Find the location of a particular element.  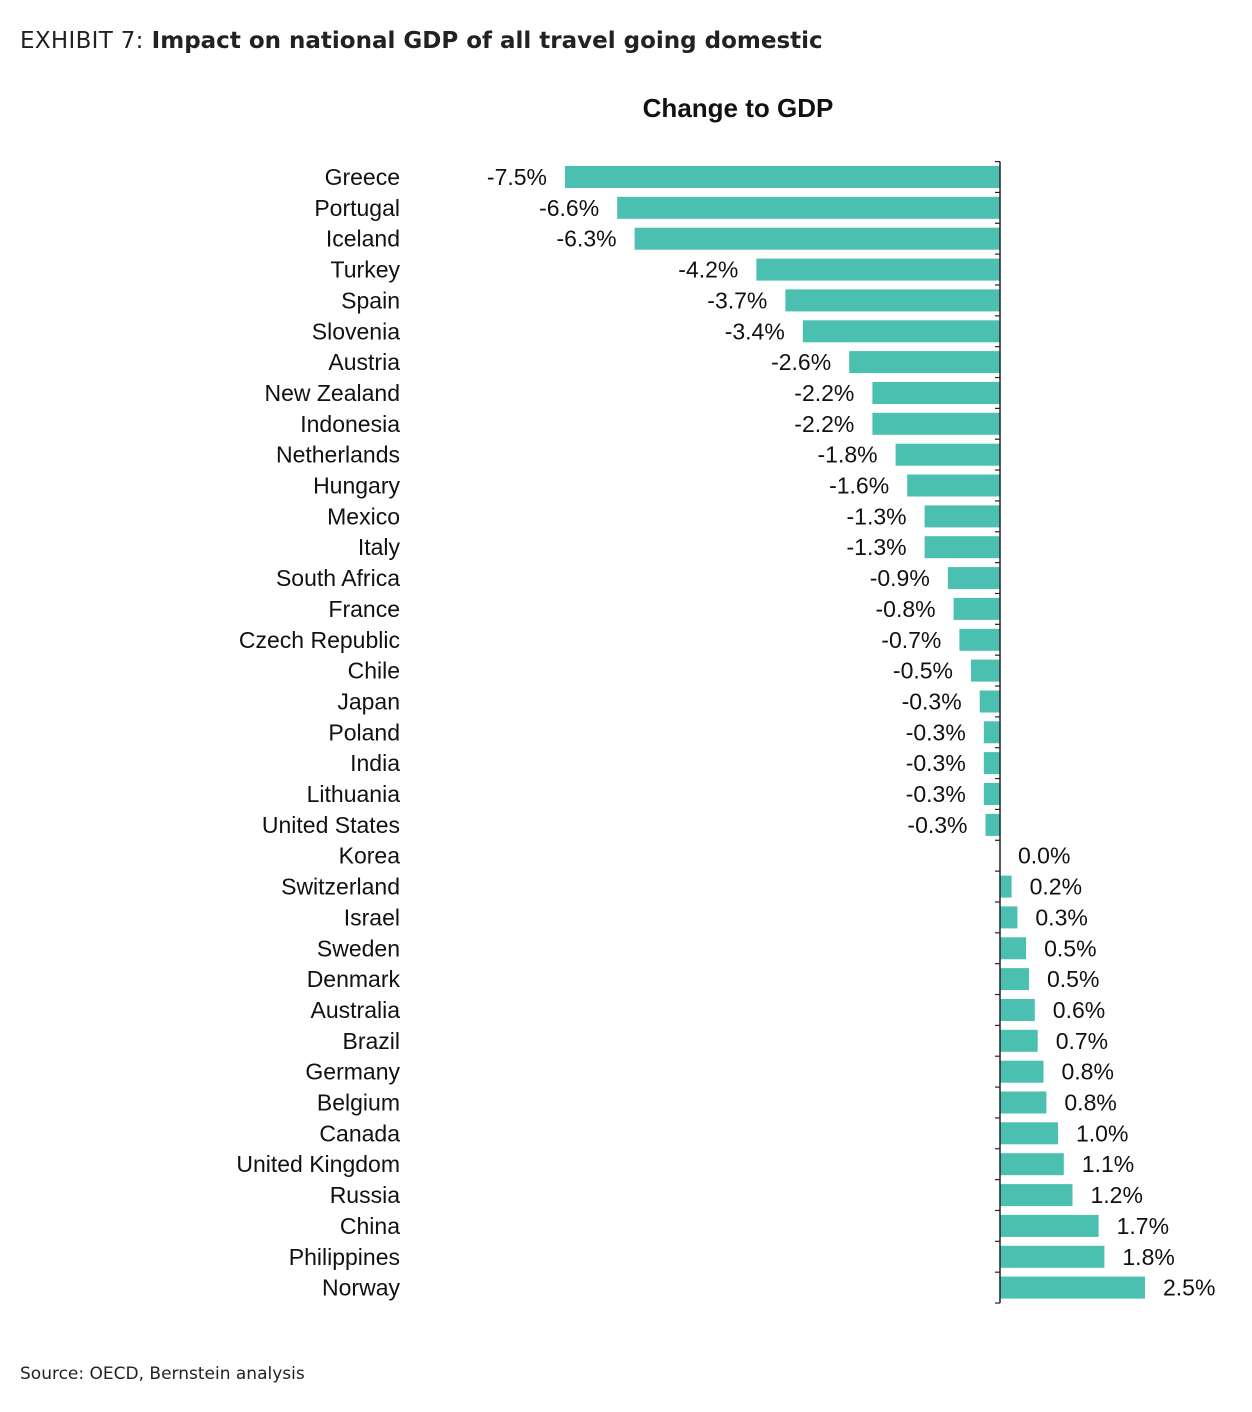

category-label: Switzerland is located at coordinates (340, 887).